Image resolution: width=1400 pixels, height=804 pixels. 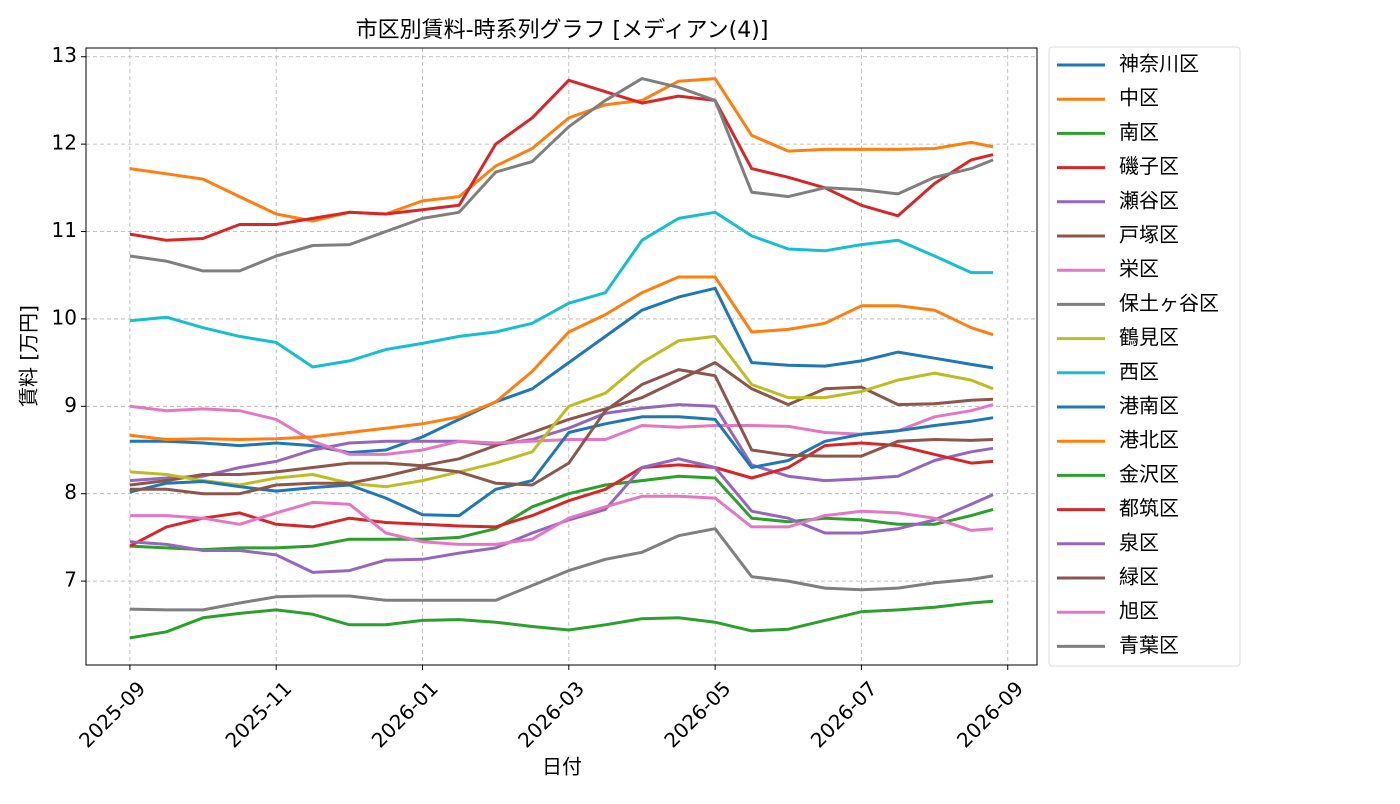 I want to click on legend-label: 神奈川区, so click(x=1159, y=64).